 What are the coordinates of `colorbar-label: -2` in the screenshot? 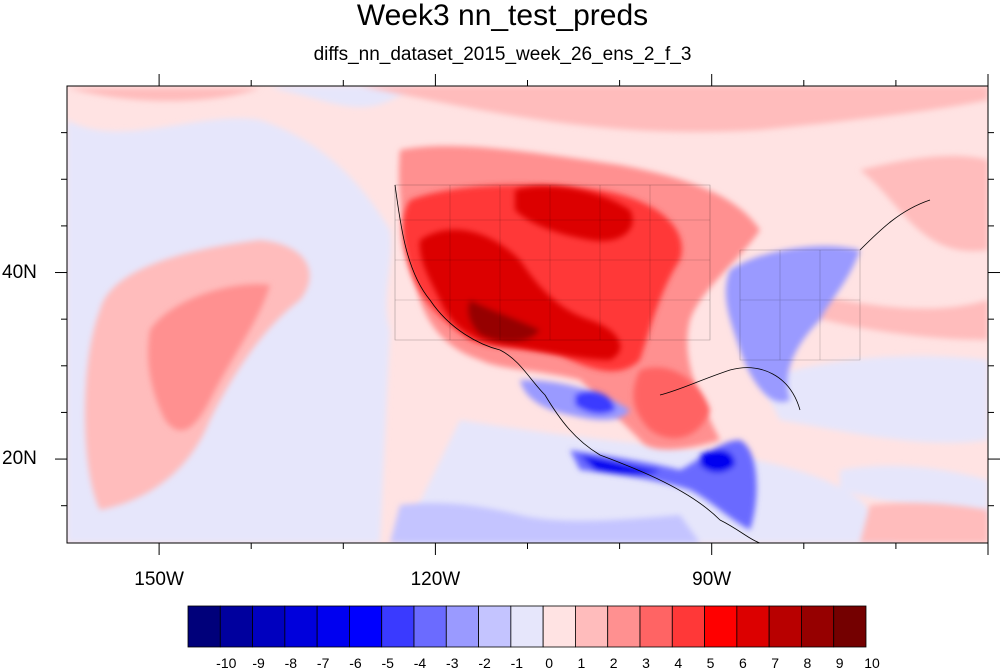 It's located at (484, 663).